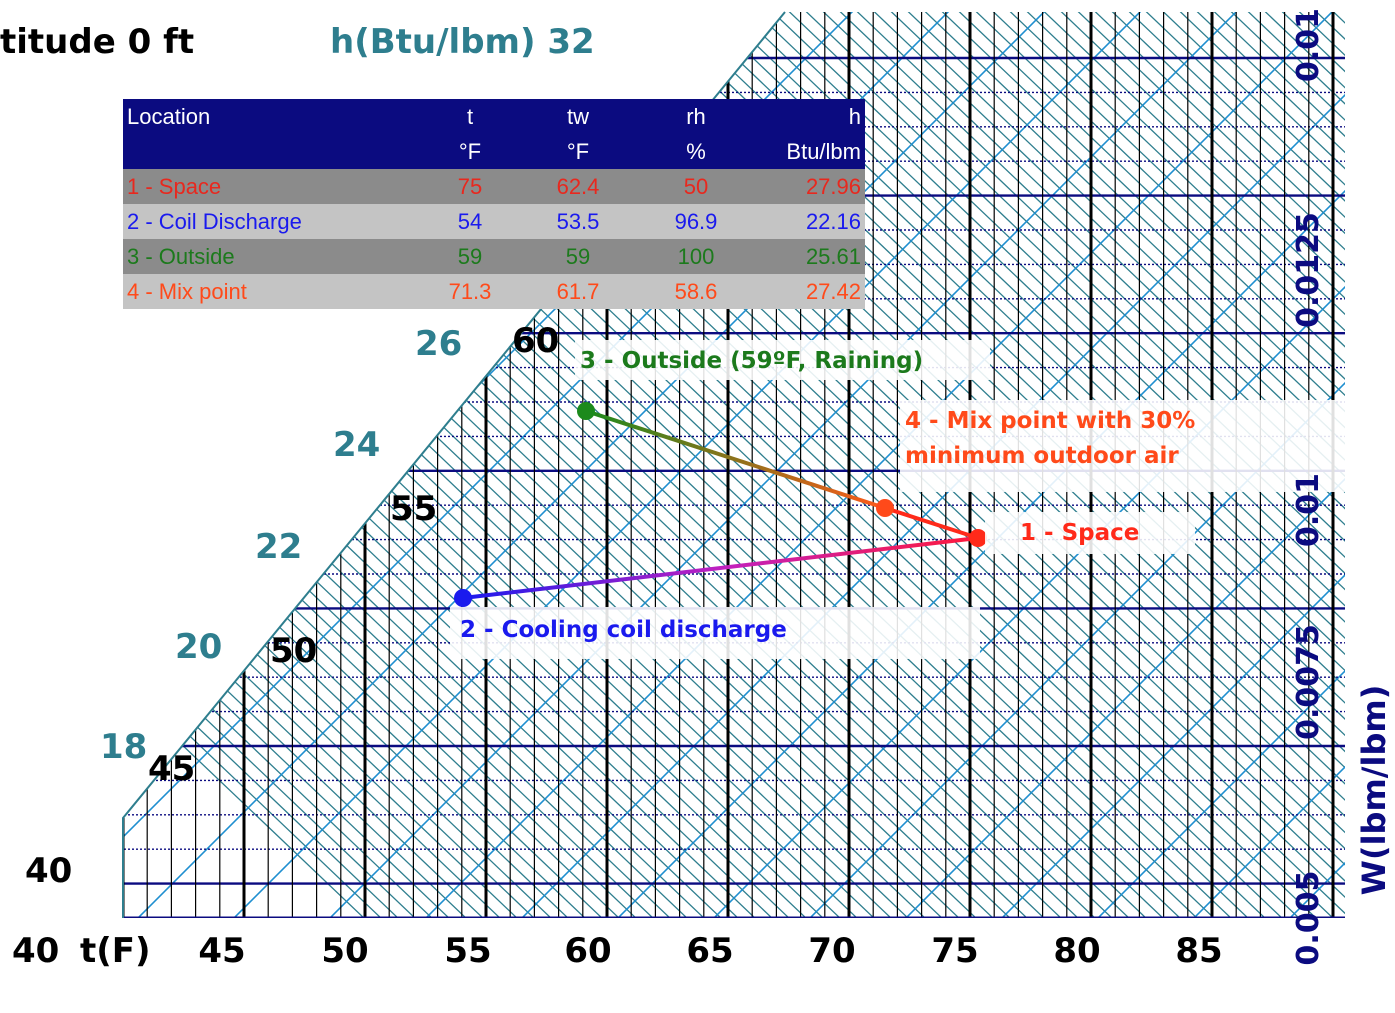  I want to click on table-row: 4 - Mix point 71.3 61.7 58.6 27.42, so click(494, 291).